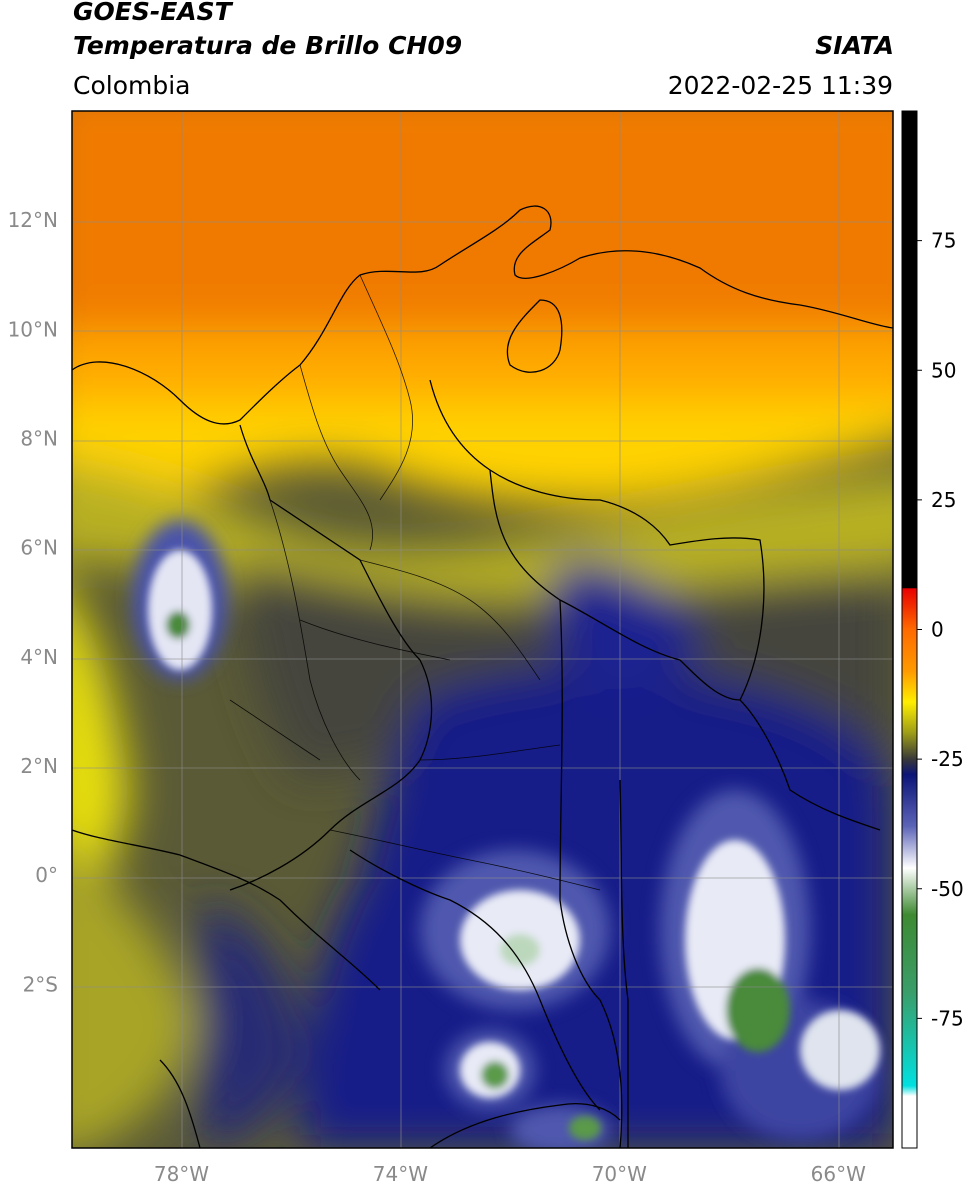  What do you see at coordinates (39, 657) in the screenshot?
I see `latitude-tick-label: 4°N` at bounding box center [39, 657].